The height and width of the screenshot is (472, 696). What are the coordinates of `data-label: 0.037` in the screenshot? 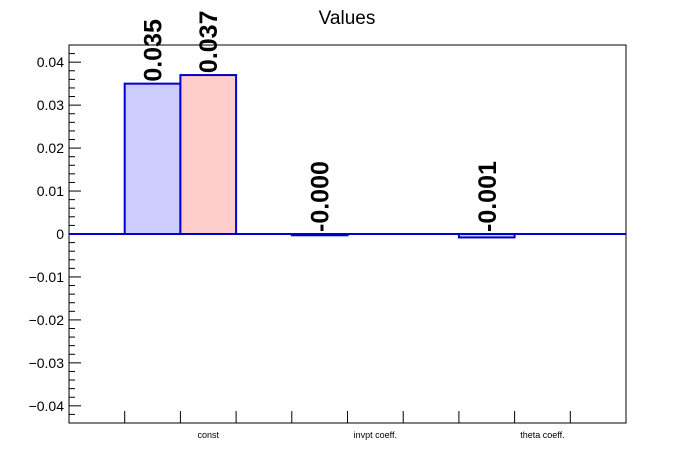 It's located at (209, 42).